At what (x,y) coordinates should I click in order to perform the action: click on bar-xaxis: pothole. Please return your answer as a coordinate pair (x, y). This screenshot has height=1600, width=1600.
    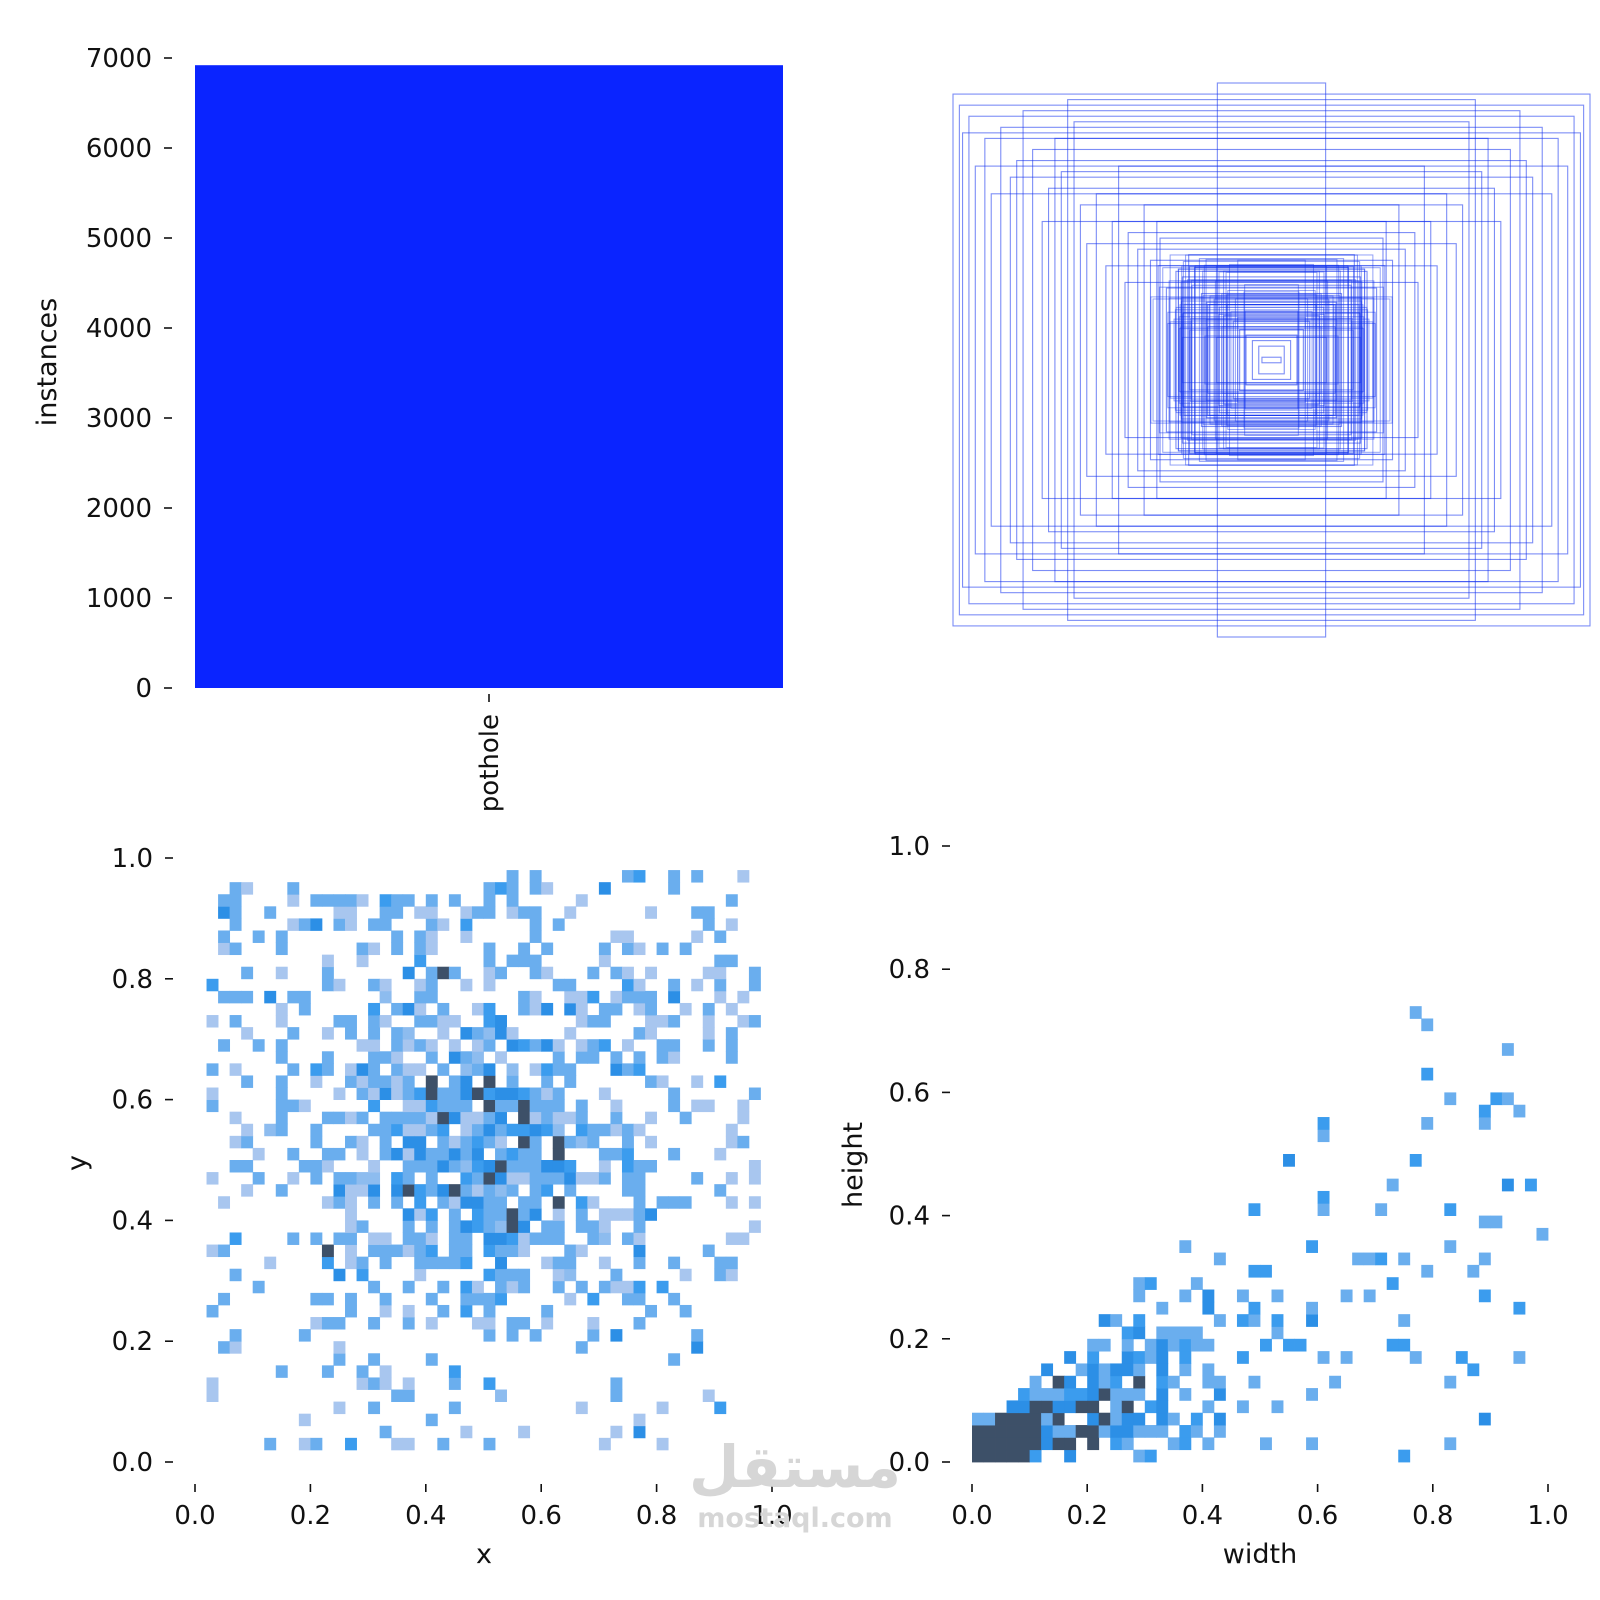
    Looking at the image, I should click on (490, 753).